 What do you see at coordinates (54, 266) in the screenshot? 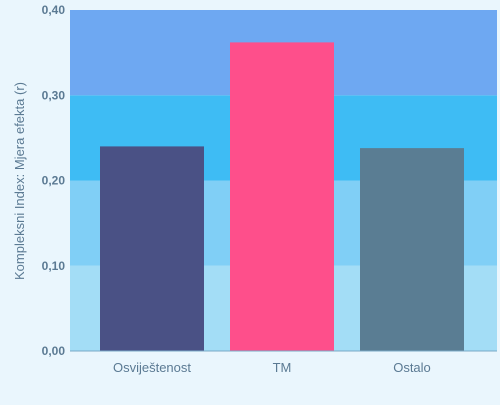
I see `y-tick-label: 0,10` at bounding box center [54, 266].